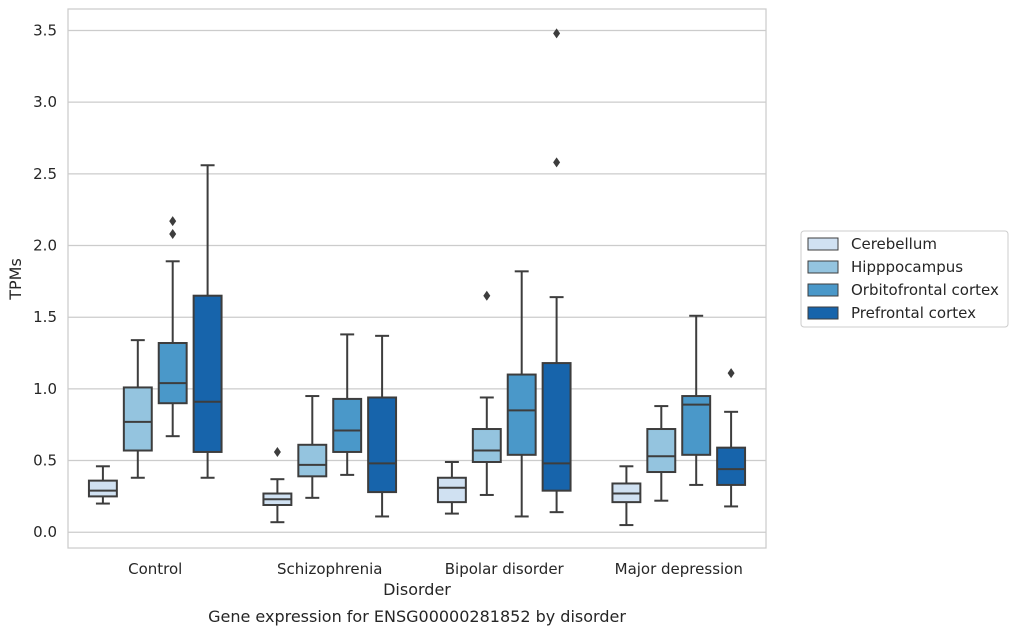 Image resolution: width=1018 pixels, height=634 pixels. What do you see at coordinates (45, 317) in the screenshot?
I see `y-tick-label: 1.5` at bounding box center [45, 317].